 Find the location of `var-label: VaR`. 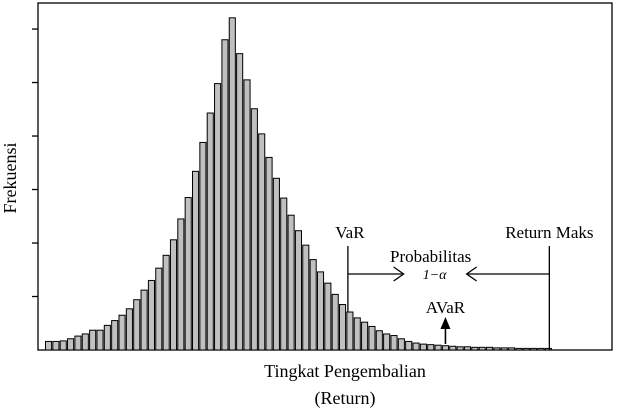

var-label: VaR is located at coordinates (350, 232).